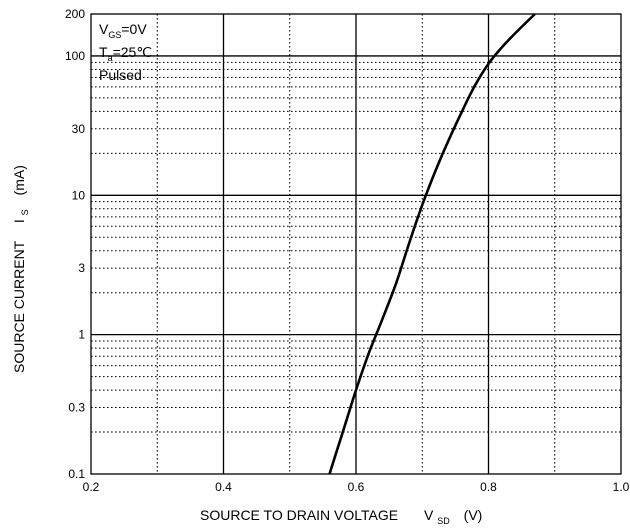 The image size is (630, 528). What do you see at coordinates (79, 129) in the screenshot?
I see `y-tick-label: 30` at bounding box center [79, 129].